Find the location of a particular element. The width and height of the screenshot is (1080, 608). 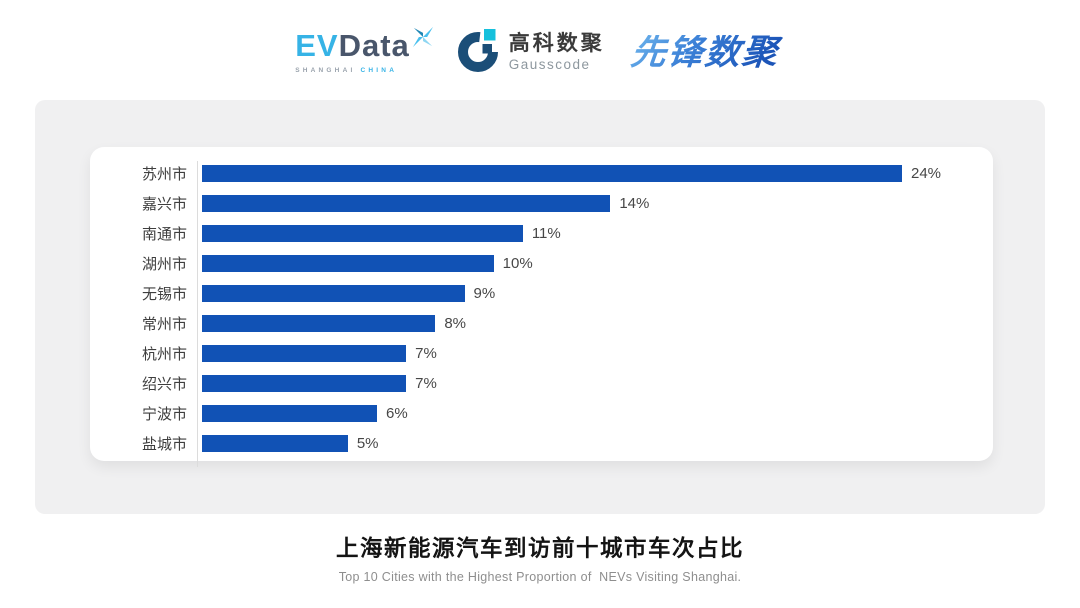

value-label: 9% is located at coordinates (484, 293).